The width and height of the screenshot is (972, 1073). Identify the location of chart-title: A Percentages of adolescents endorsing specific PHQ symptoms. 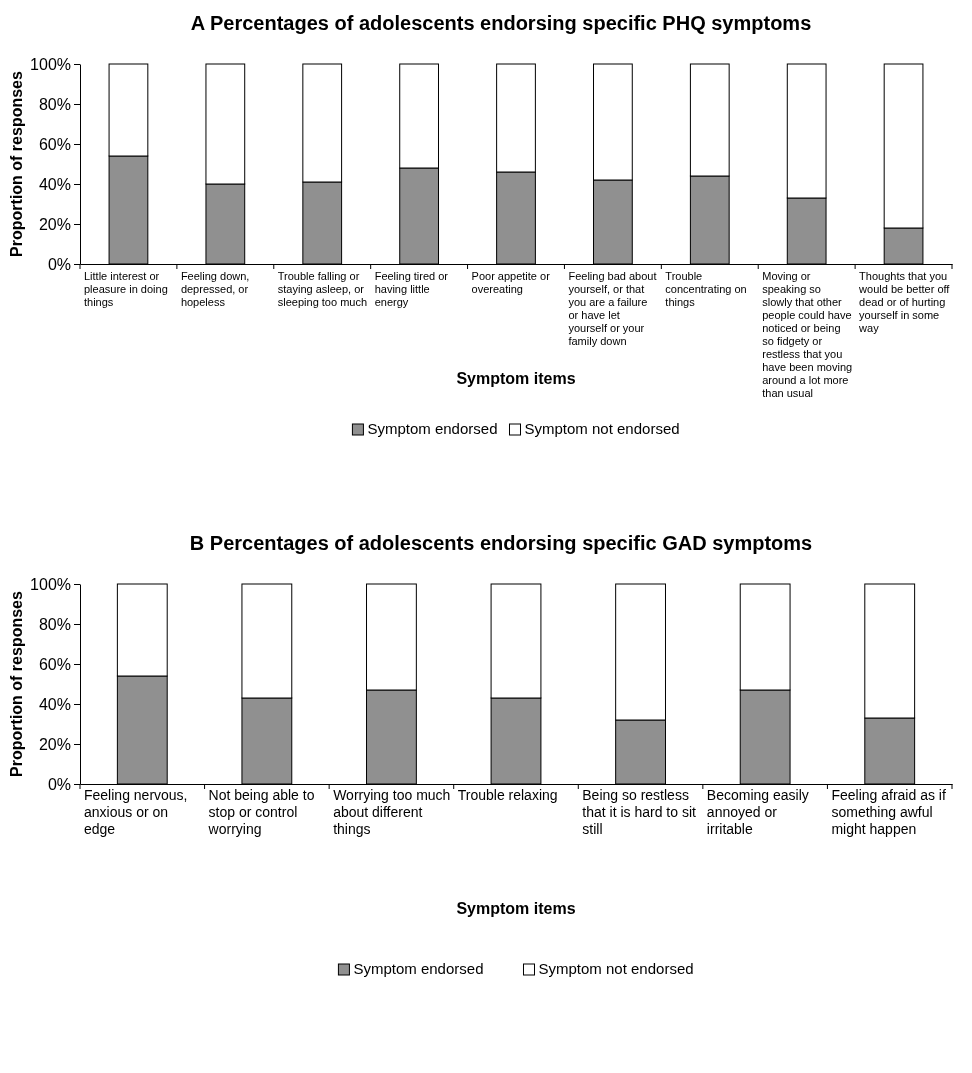
(501, 23).